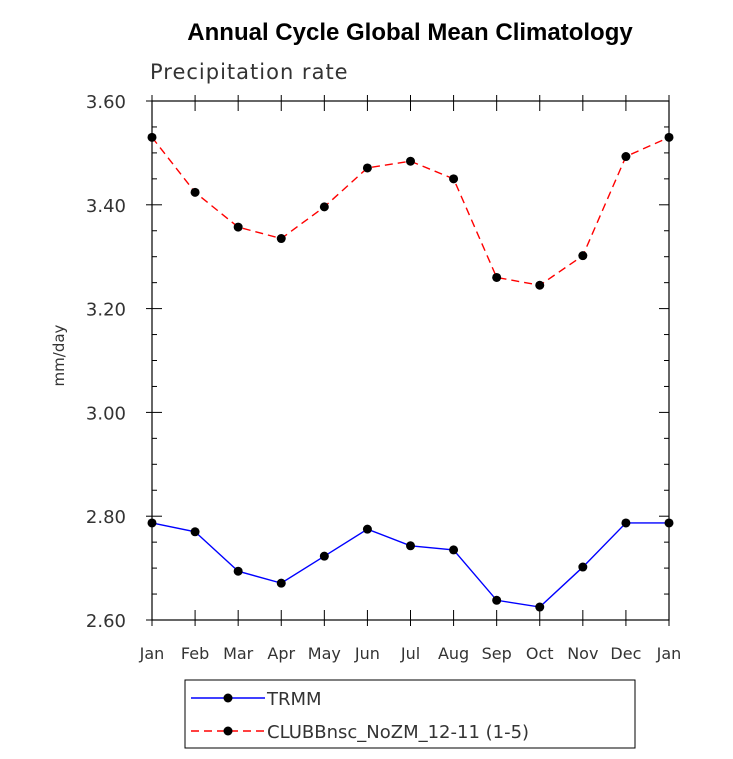 The image size is (733, 759). What do you see at coordinates (106, 206) in the screenshot?
I see `y-tick-label: 3.40` at bounding box center [106, 206].